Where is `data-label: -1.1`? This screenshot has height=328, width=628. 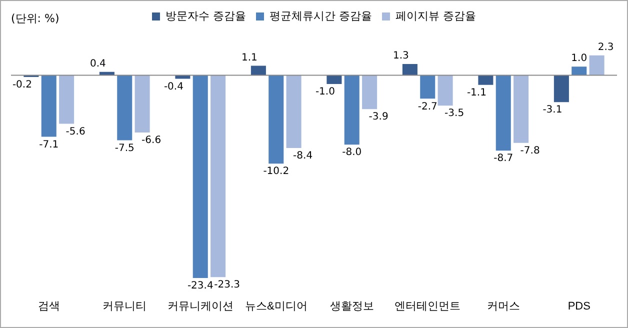 data-label: -1.1 is located at coordinates (476, 92).